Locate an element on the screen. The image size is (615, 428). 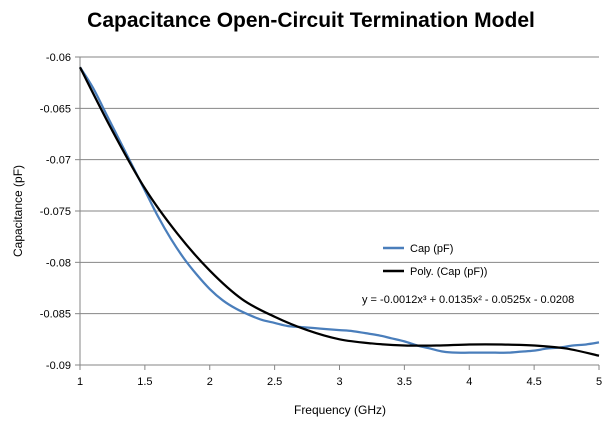
x-tick-label: 5 is located at coordinates (599, 382).